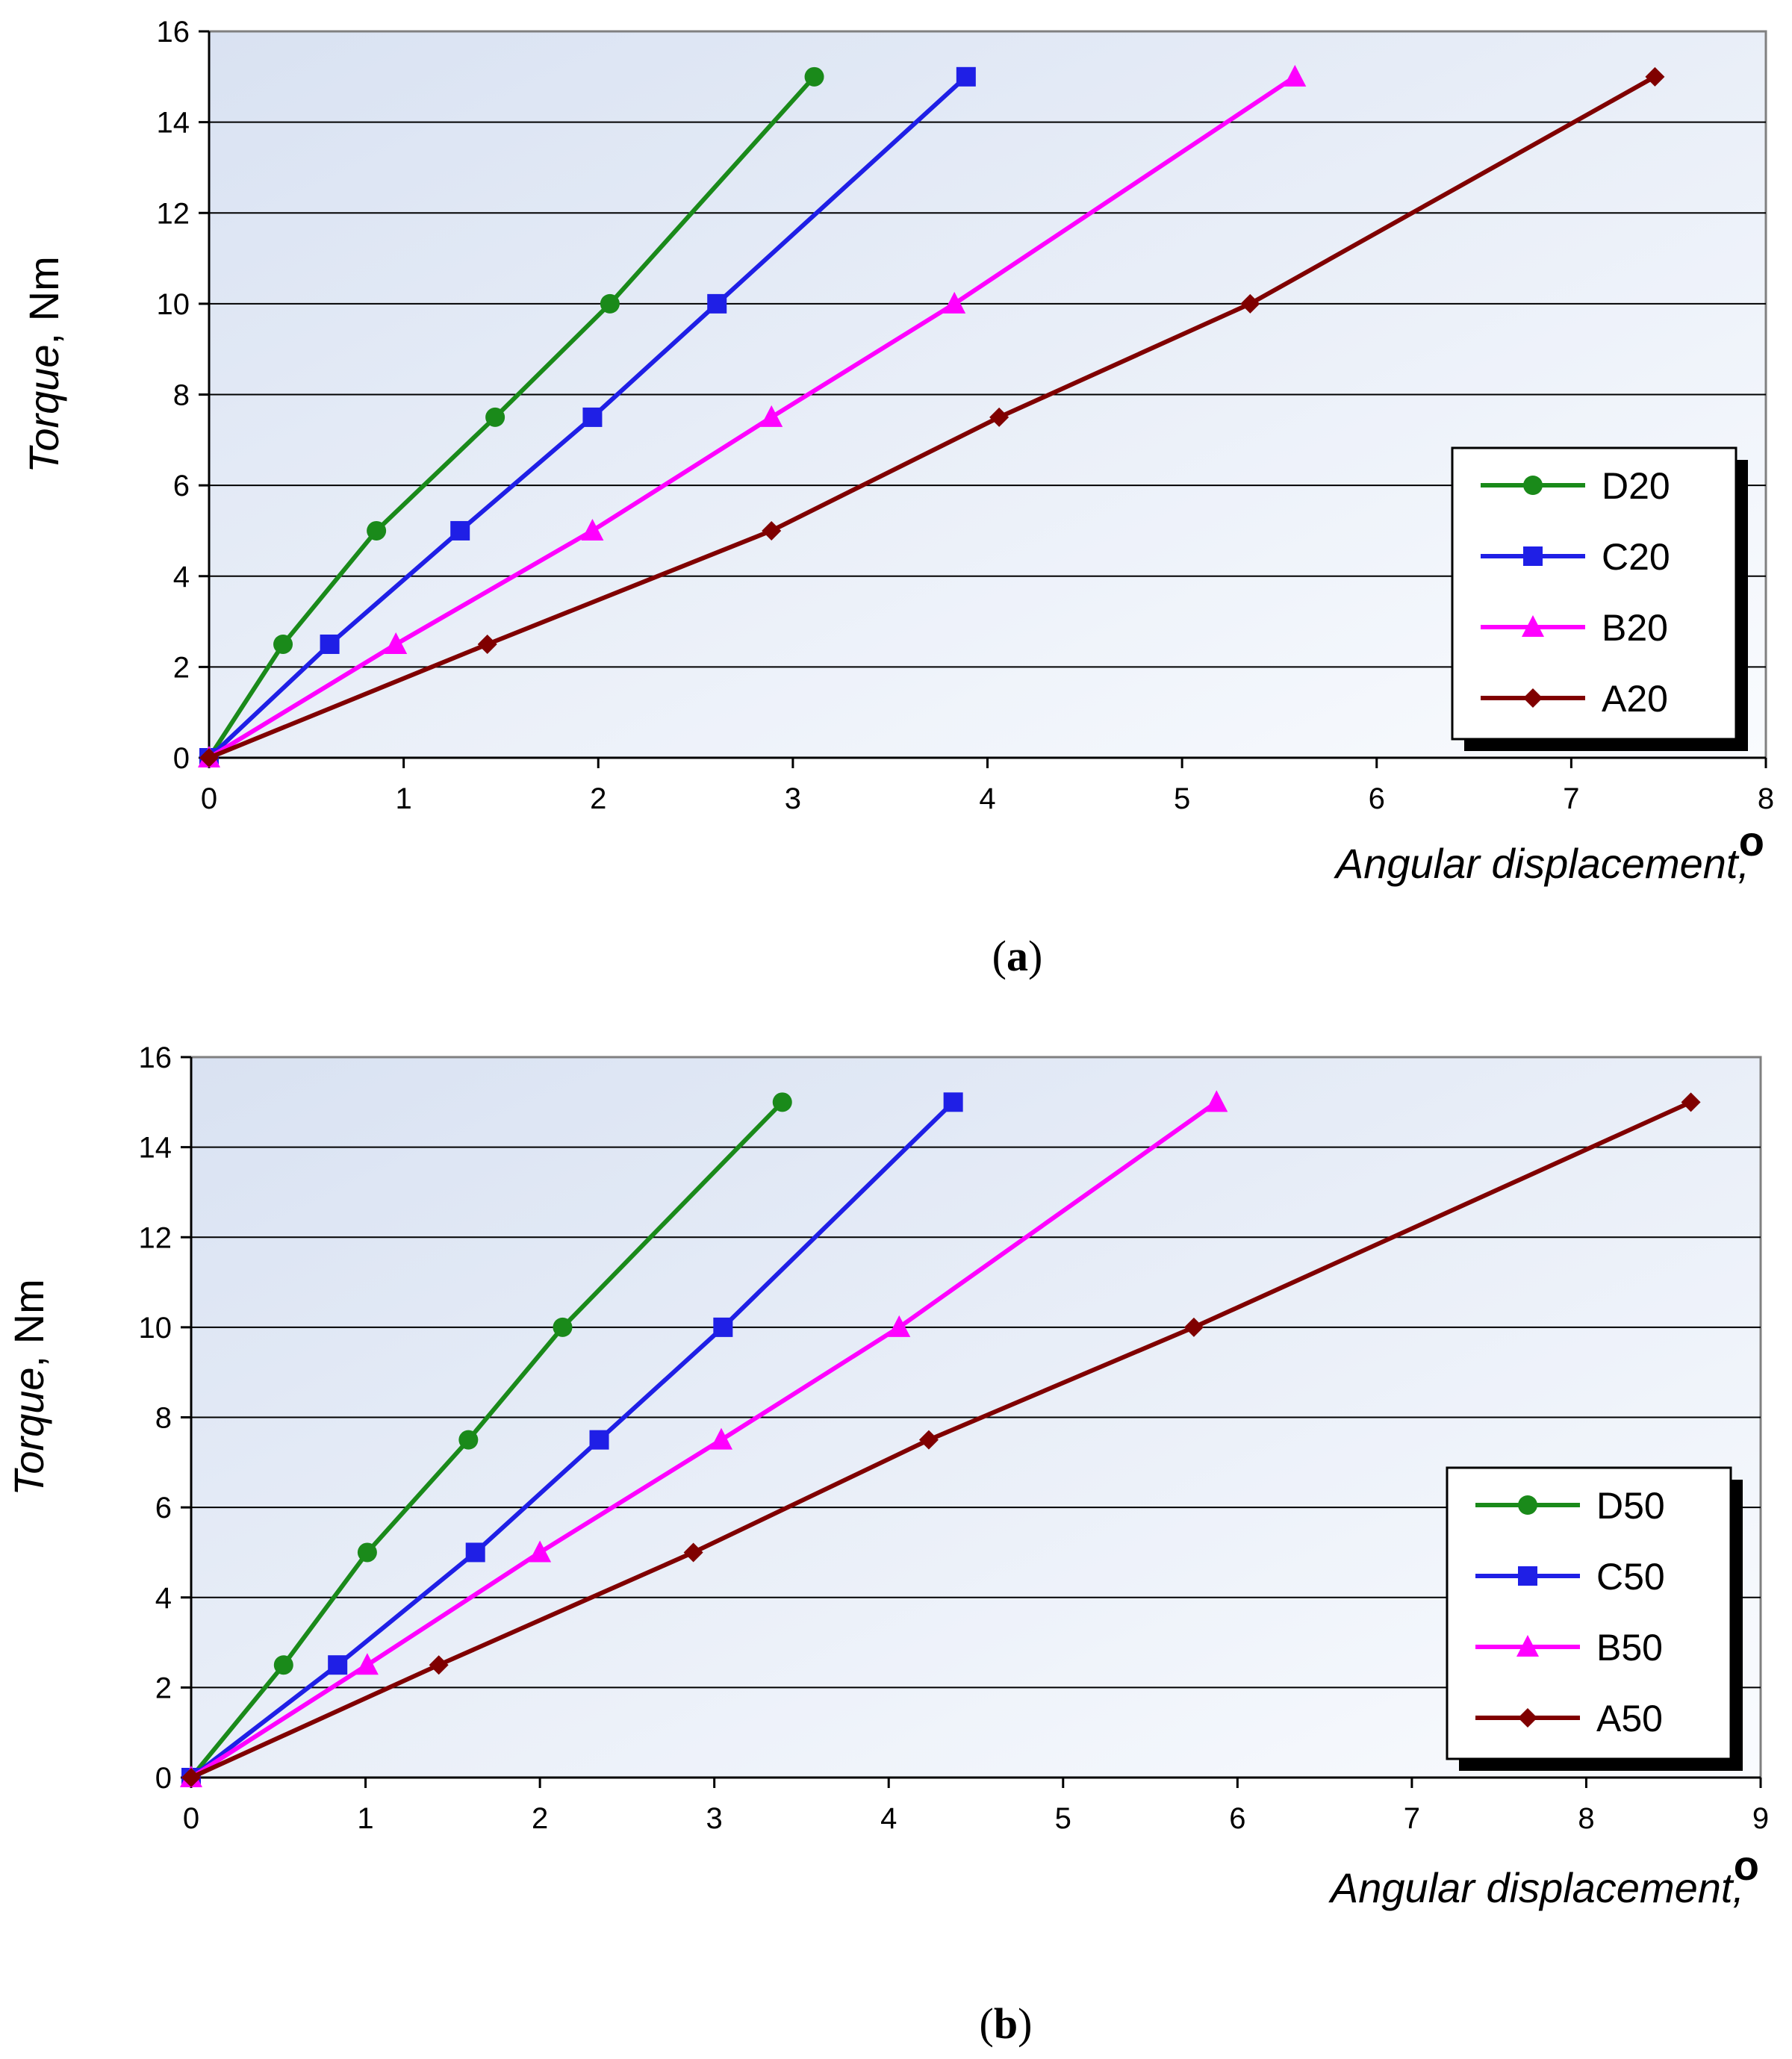 Image resolution: width=1792 pixels, height=2059 pixels. Describe the element at coordinates (1630, 1506) in the screenshot. I see `legend-label-D50: D50` at that location.